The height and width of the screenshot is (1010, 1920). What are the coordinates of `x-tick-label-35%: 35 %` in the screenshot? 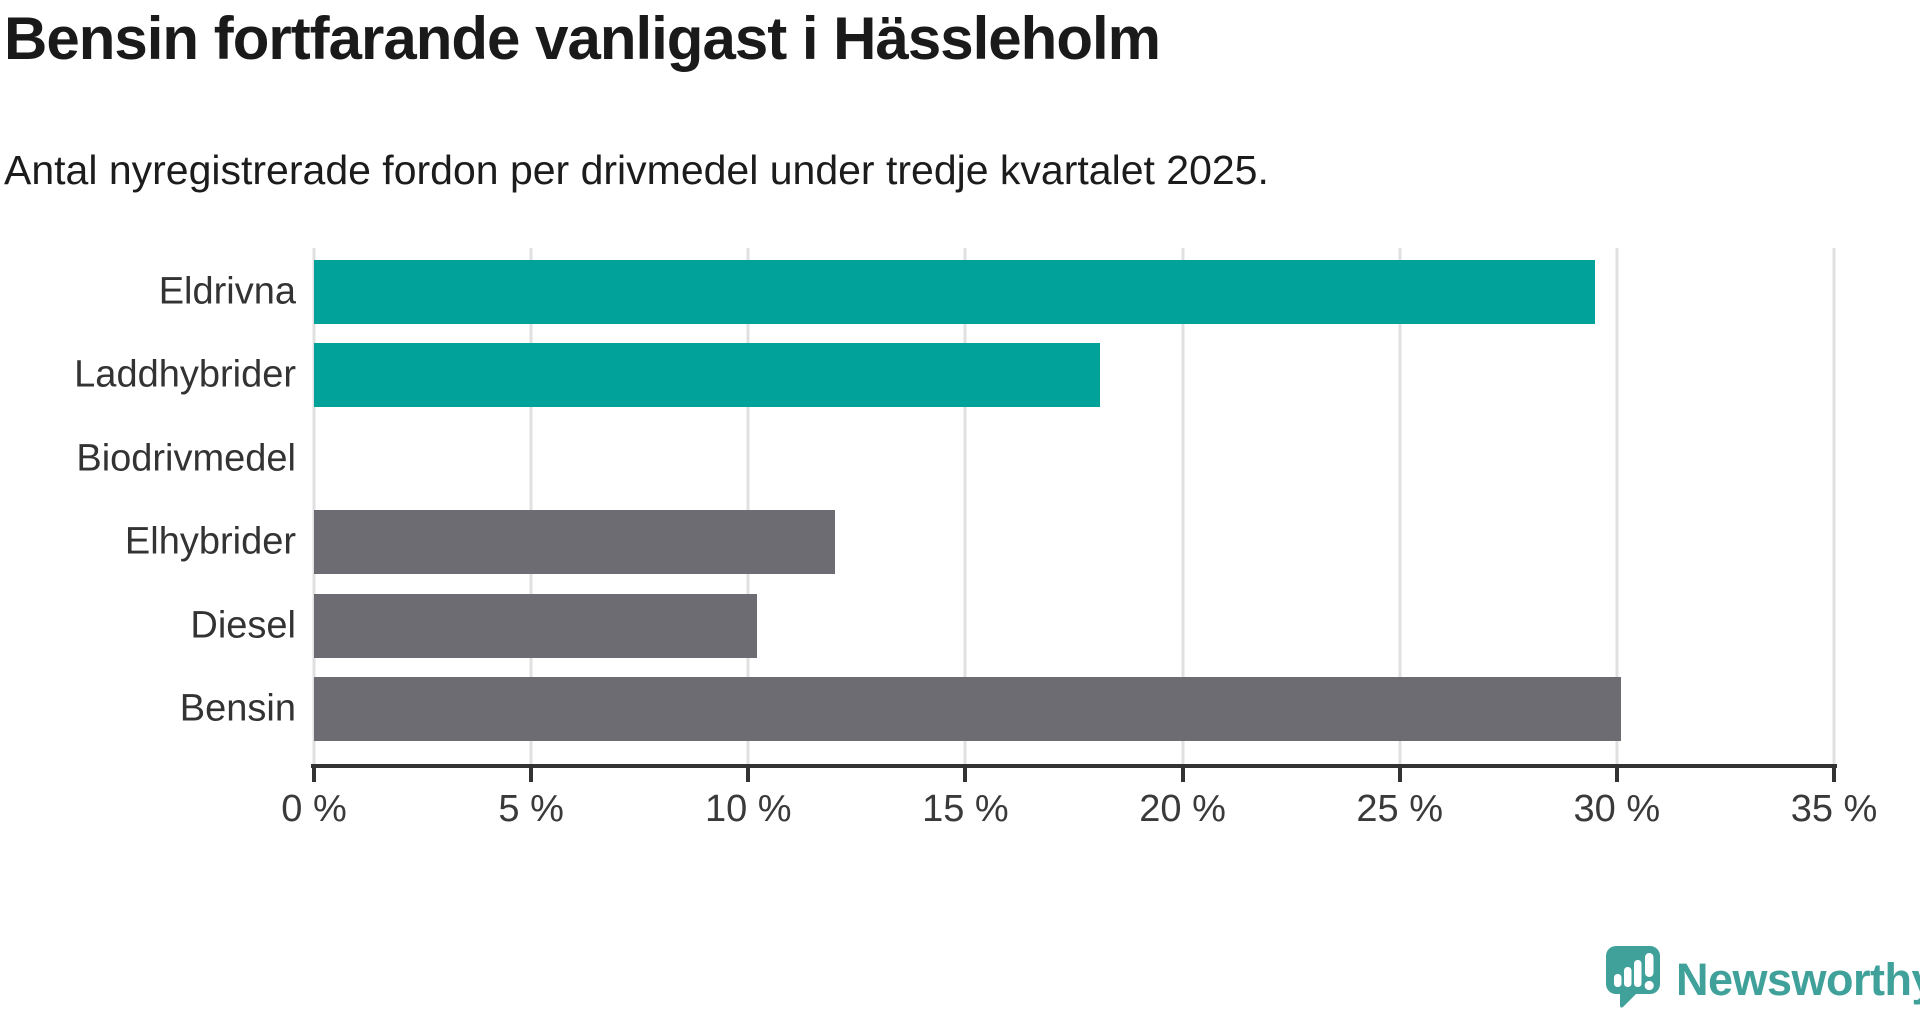 It's located at (1834, 809).